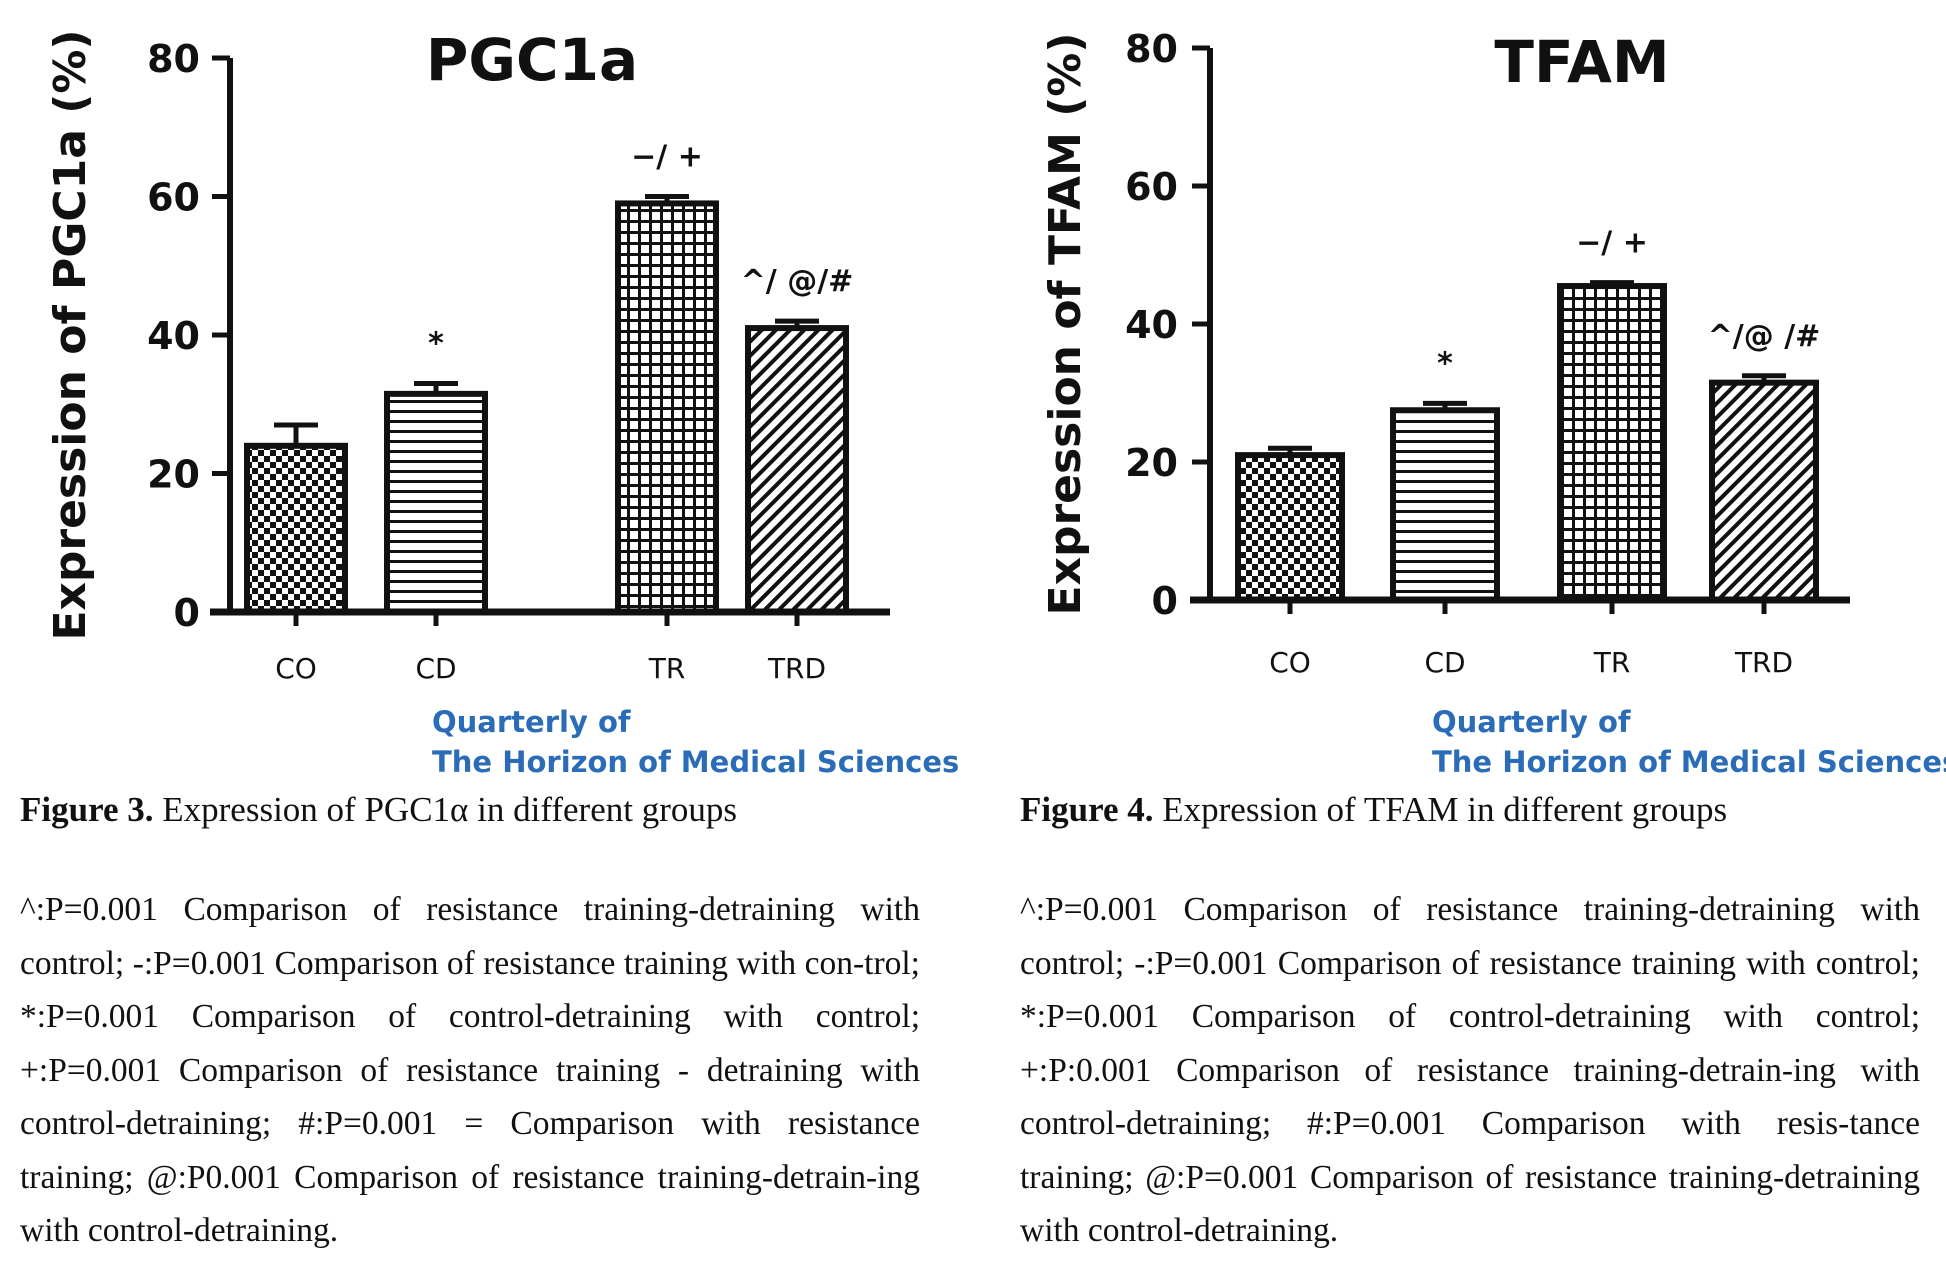 The height and width of the screenshot is (1283, 1946). I want to click on y-axis-label: Expression of PGC1a (%), so click(70, 334).